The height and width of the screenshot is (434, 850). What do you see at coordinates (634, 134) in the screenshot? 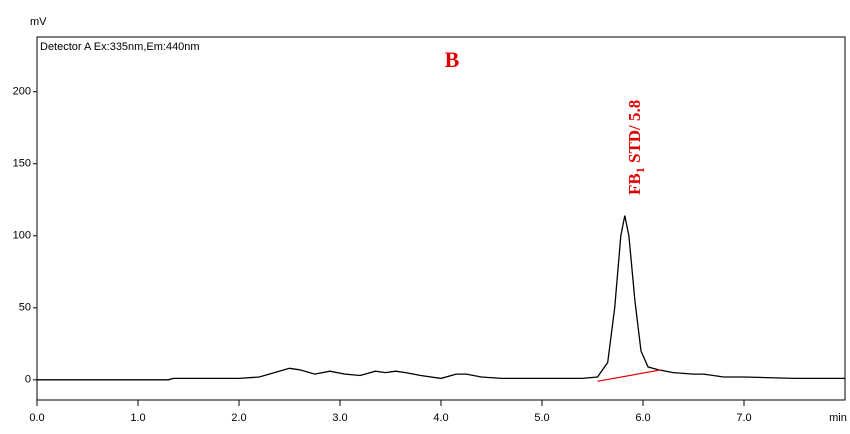
I see `peak-label-rest: STD/ 5.8` at bounding box center [634, 134].